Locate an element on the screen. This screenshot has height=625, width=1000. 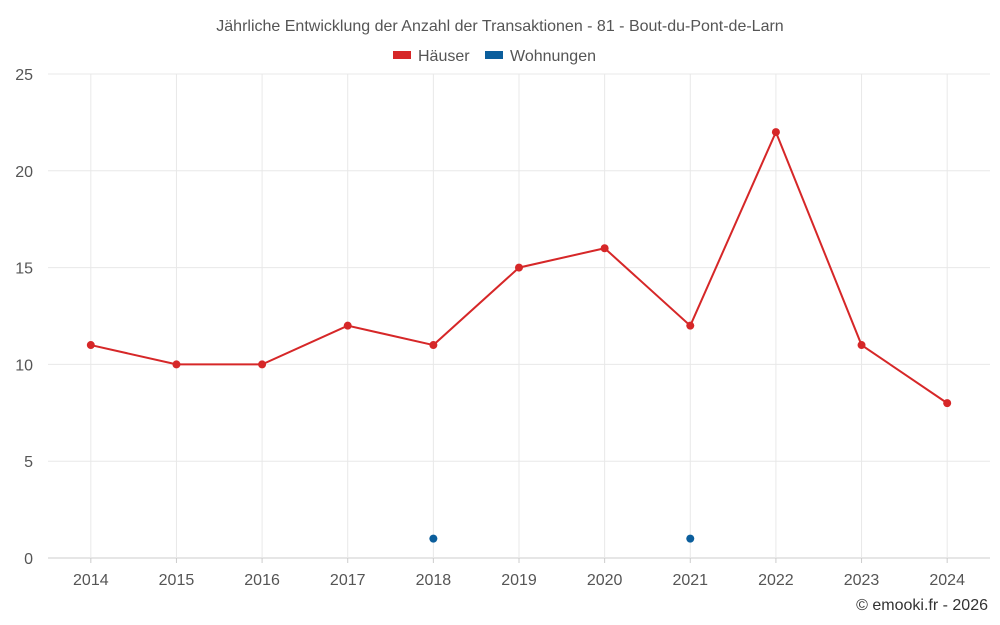
x-tick-label: 2024 is located at coordinates (947, 580).